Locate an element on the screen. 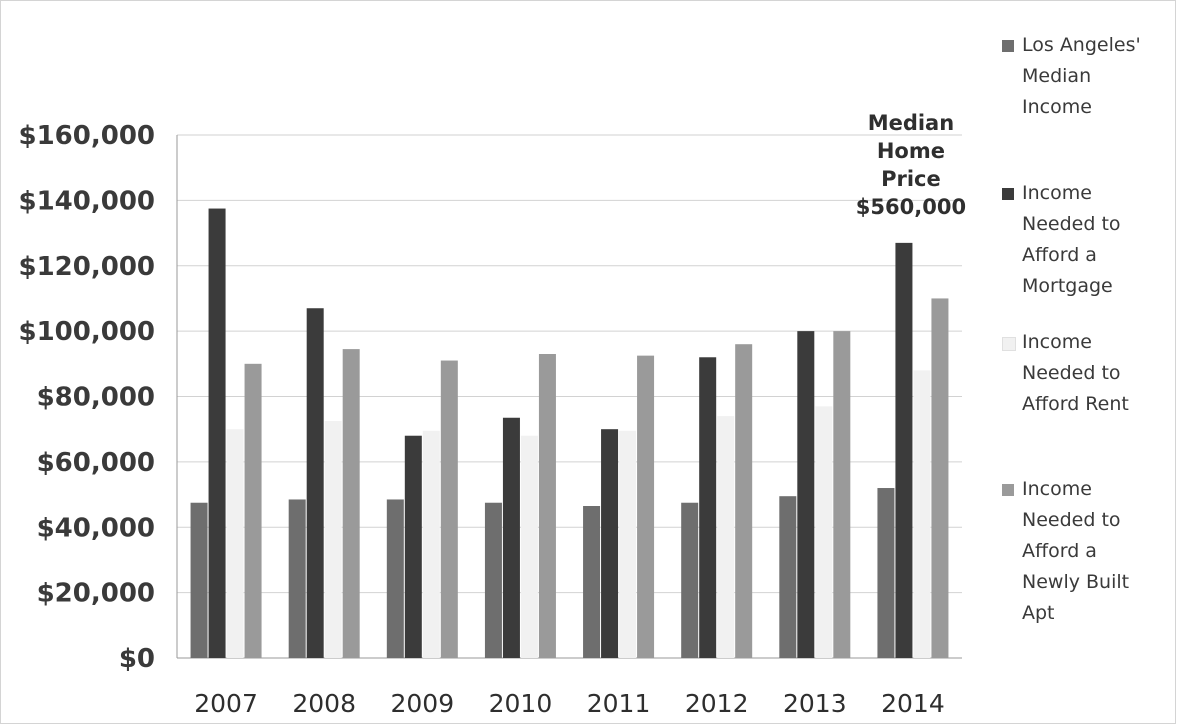 This screenshot has width=1178, height=726. legend-label-line: Apt is located at coordinates (1038, 613).